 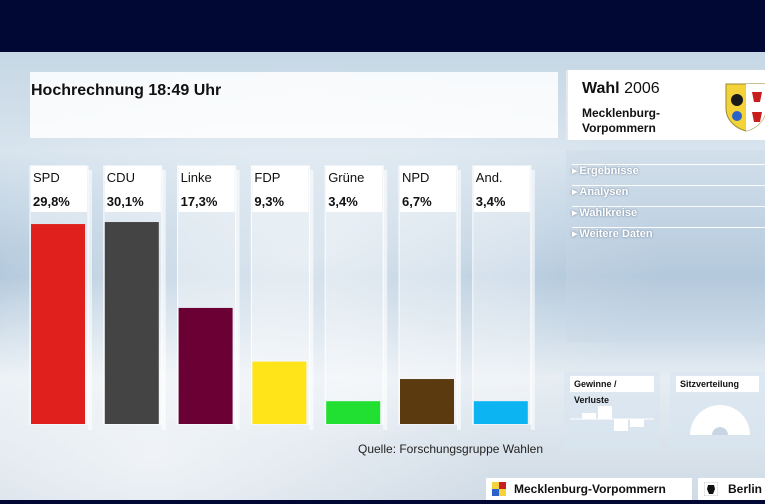 I want to click on gains-losses-panel: Gewinne / Verluste, so click(x=612, y=411).